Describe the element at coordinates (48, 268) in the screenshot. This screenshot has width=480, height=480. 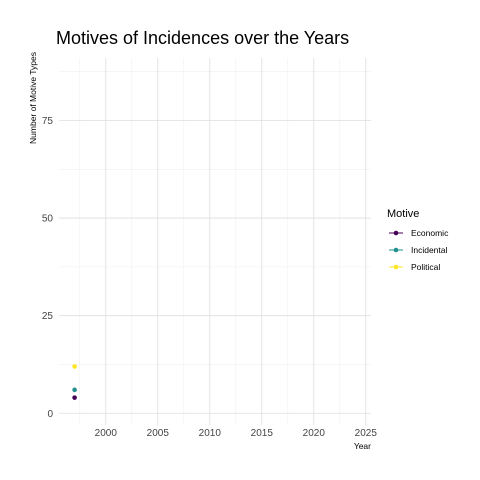
I see `y-axis-ticks: 0 25 50 75` at that location.